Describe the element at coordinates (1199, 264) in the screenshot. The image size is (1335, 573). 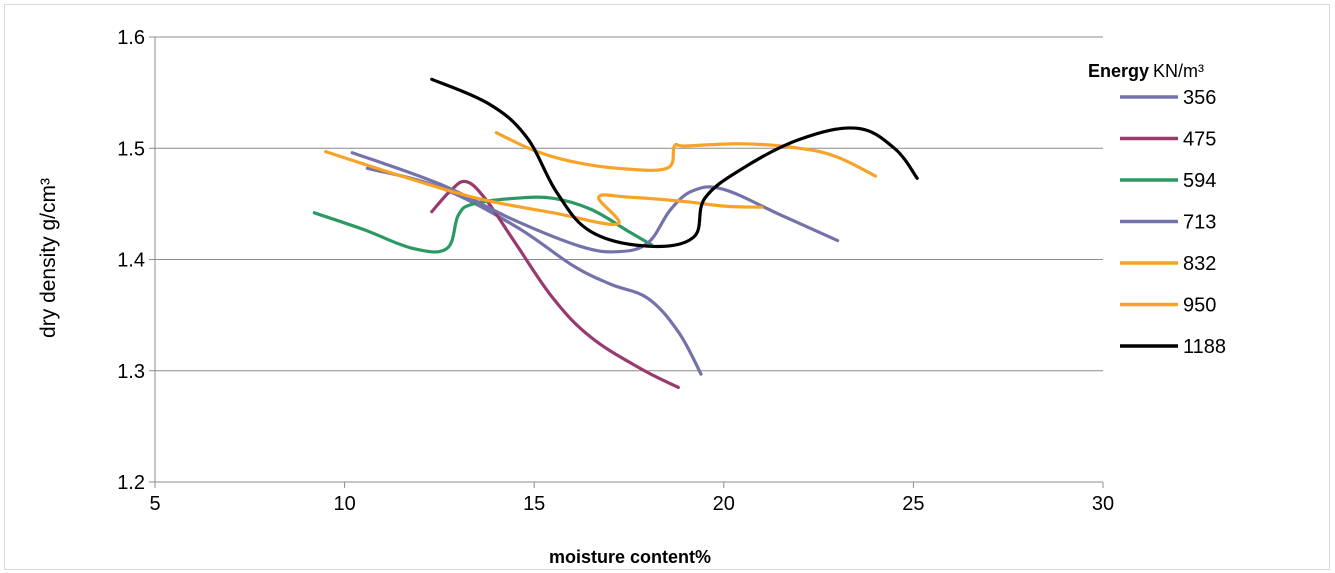
I see `legend-label-832: 832` at that location.